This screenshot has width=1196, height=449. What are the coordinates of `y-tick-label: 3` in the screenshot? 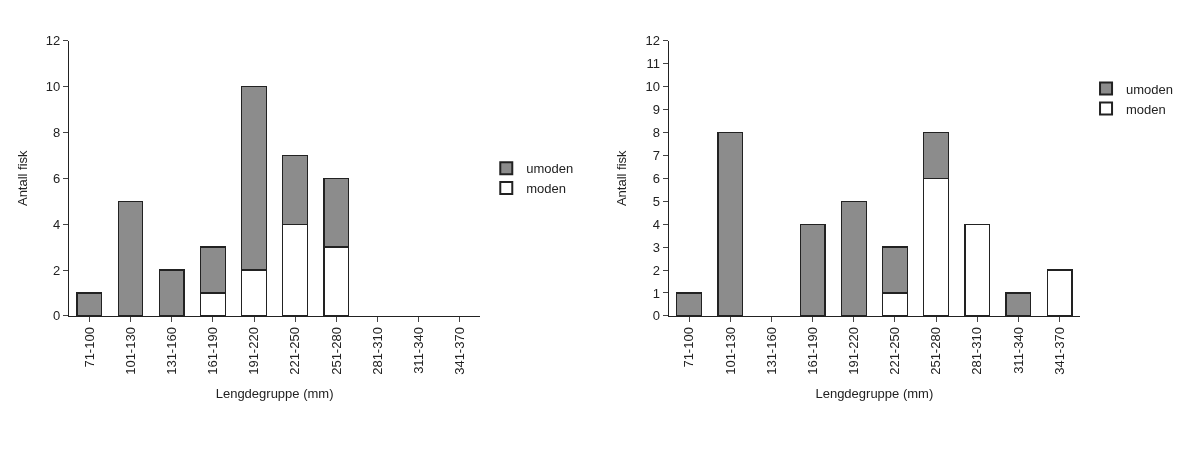 It's located at (656, 247).